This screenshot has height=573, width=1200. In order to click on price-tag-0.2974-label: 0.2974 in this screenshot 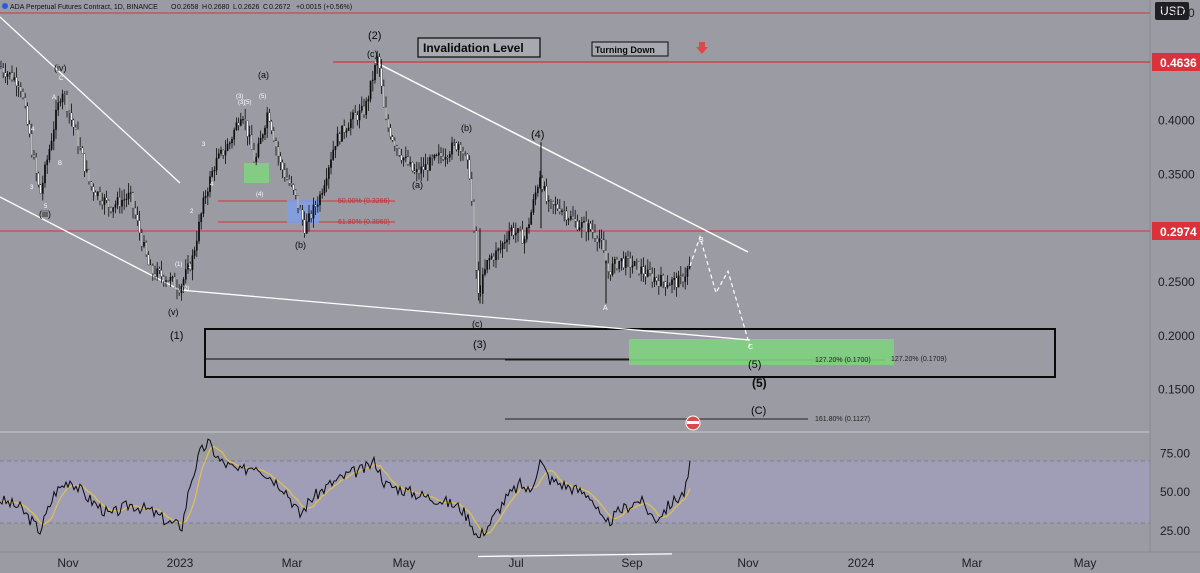, I will do `click(1178, 232)`.